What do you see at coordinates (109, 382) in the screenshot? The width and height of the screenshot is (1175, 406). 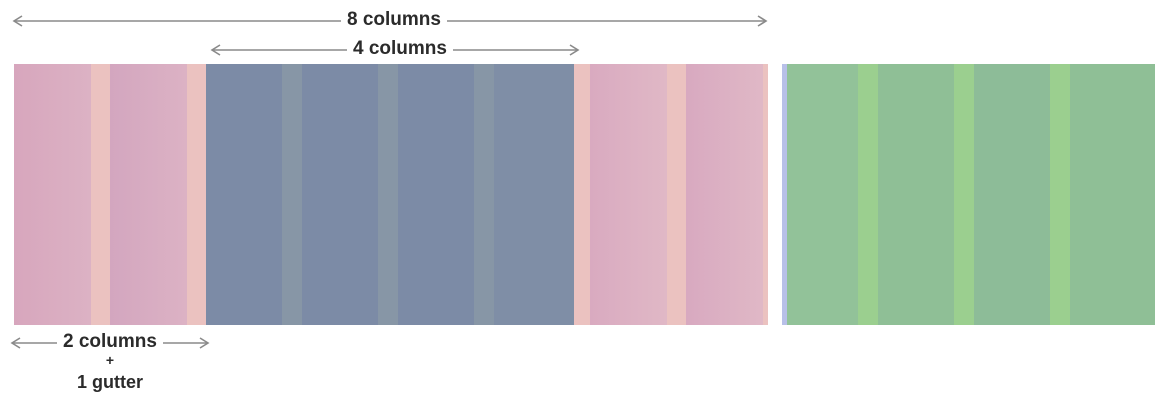 I see `one-gutter-label: 1 gutter` at bounding box center [109, 382].